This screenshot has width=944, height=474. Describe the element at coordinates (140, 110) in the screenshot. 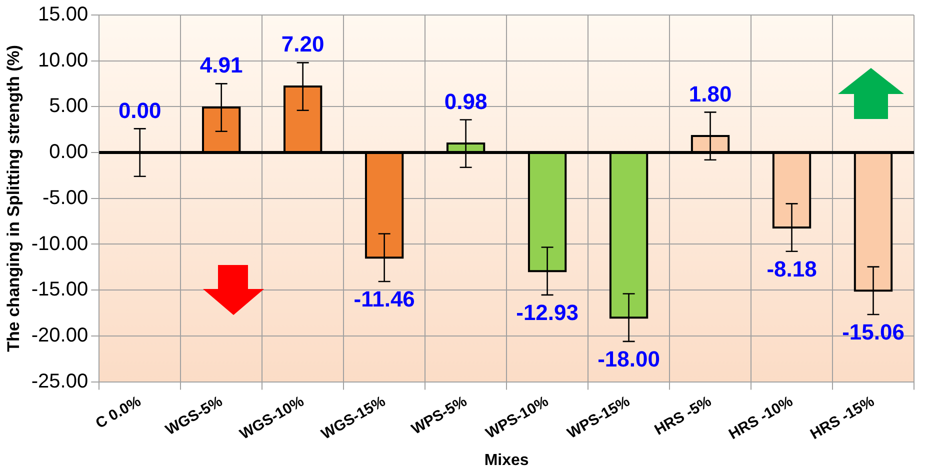

I see `data-label: 0.00` at that location.